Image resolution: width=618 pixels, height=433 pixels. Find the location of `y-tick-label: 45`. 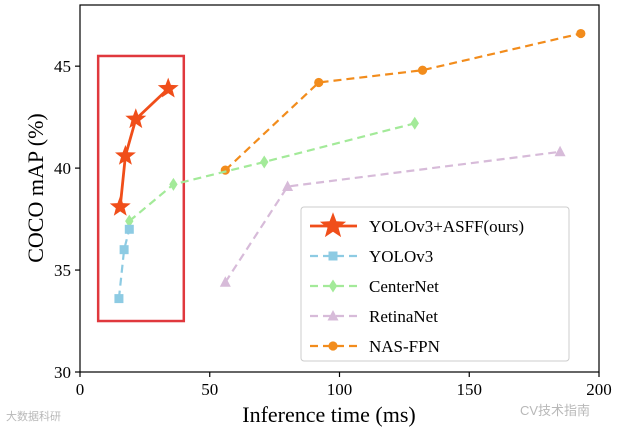

y-tick-label: 45 is located at coordinates (62, 66).